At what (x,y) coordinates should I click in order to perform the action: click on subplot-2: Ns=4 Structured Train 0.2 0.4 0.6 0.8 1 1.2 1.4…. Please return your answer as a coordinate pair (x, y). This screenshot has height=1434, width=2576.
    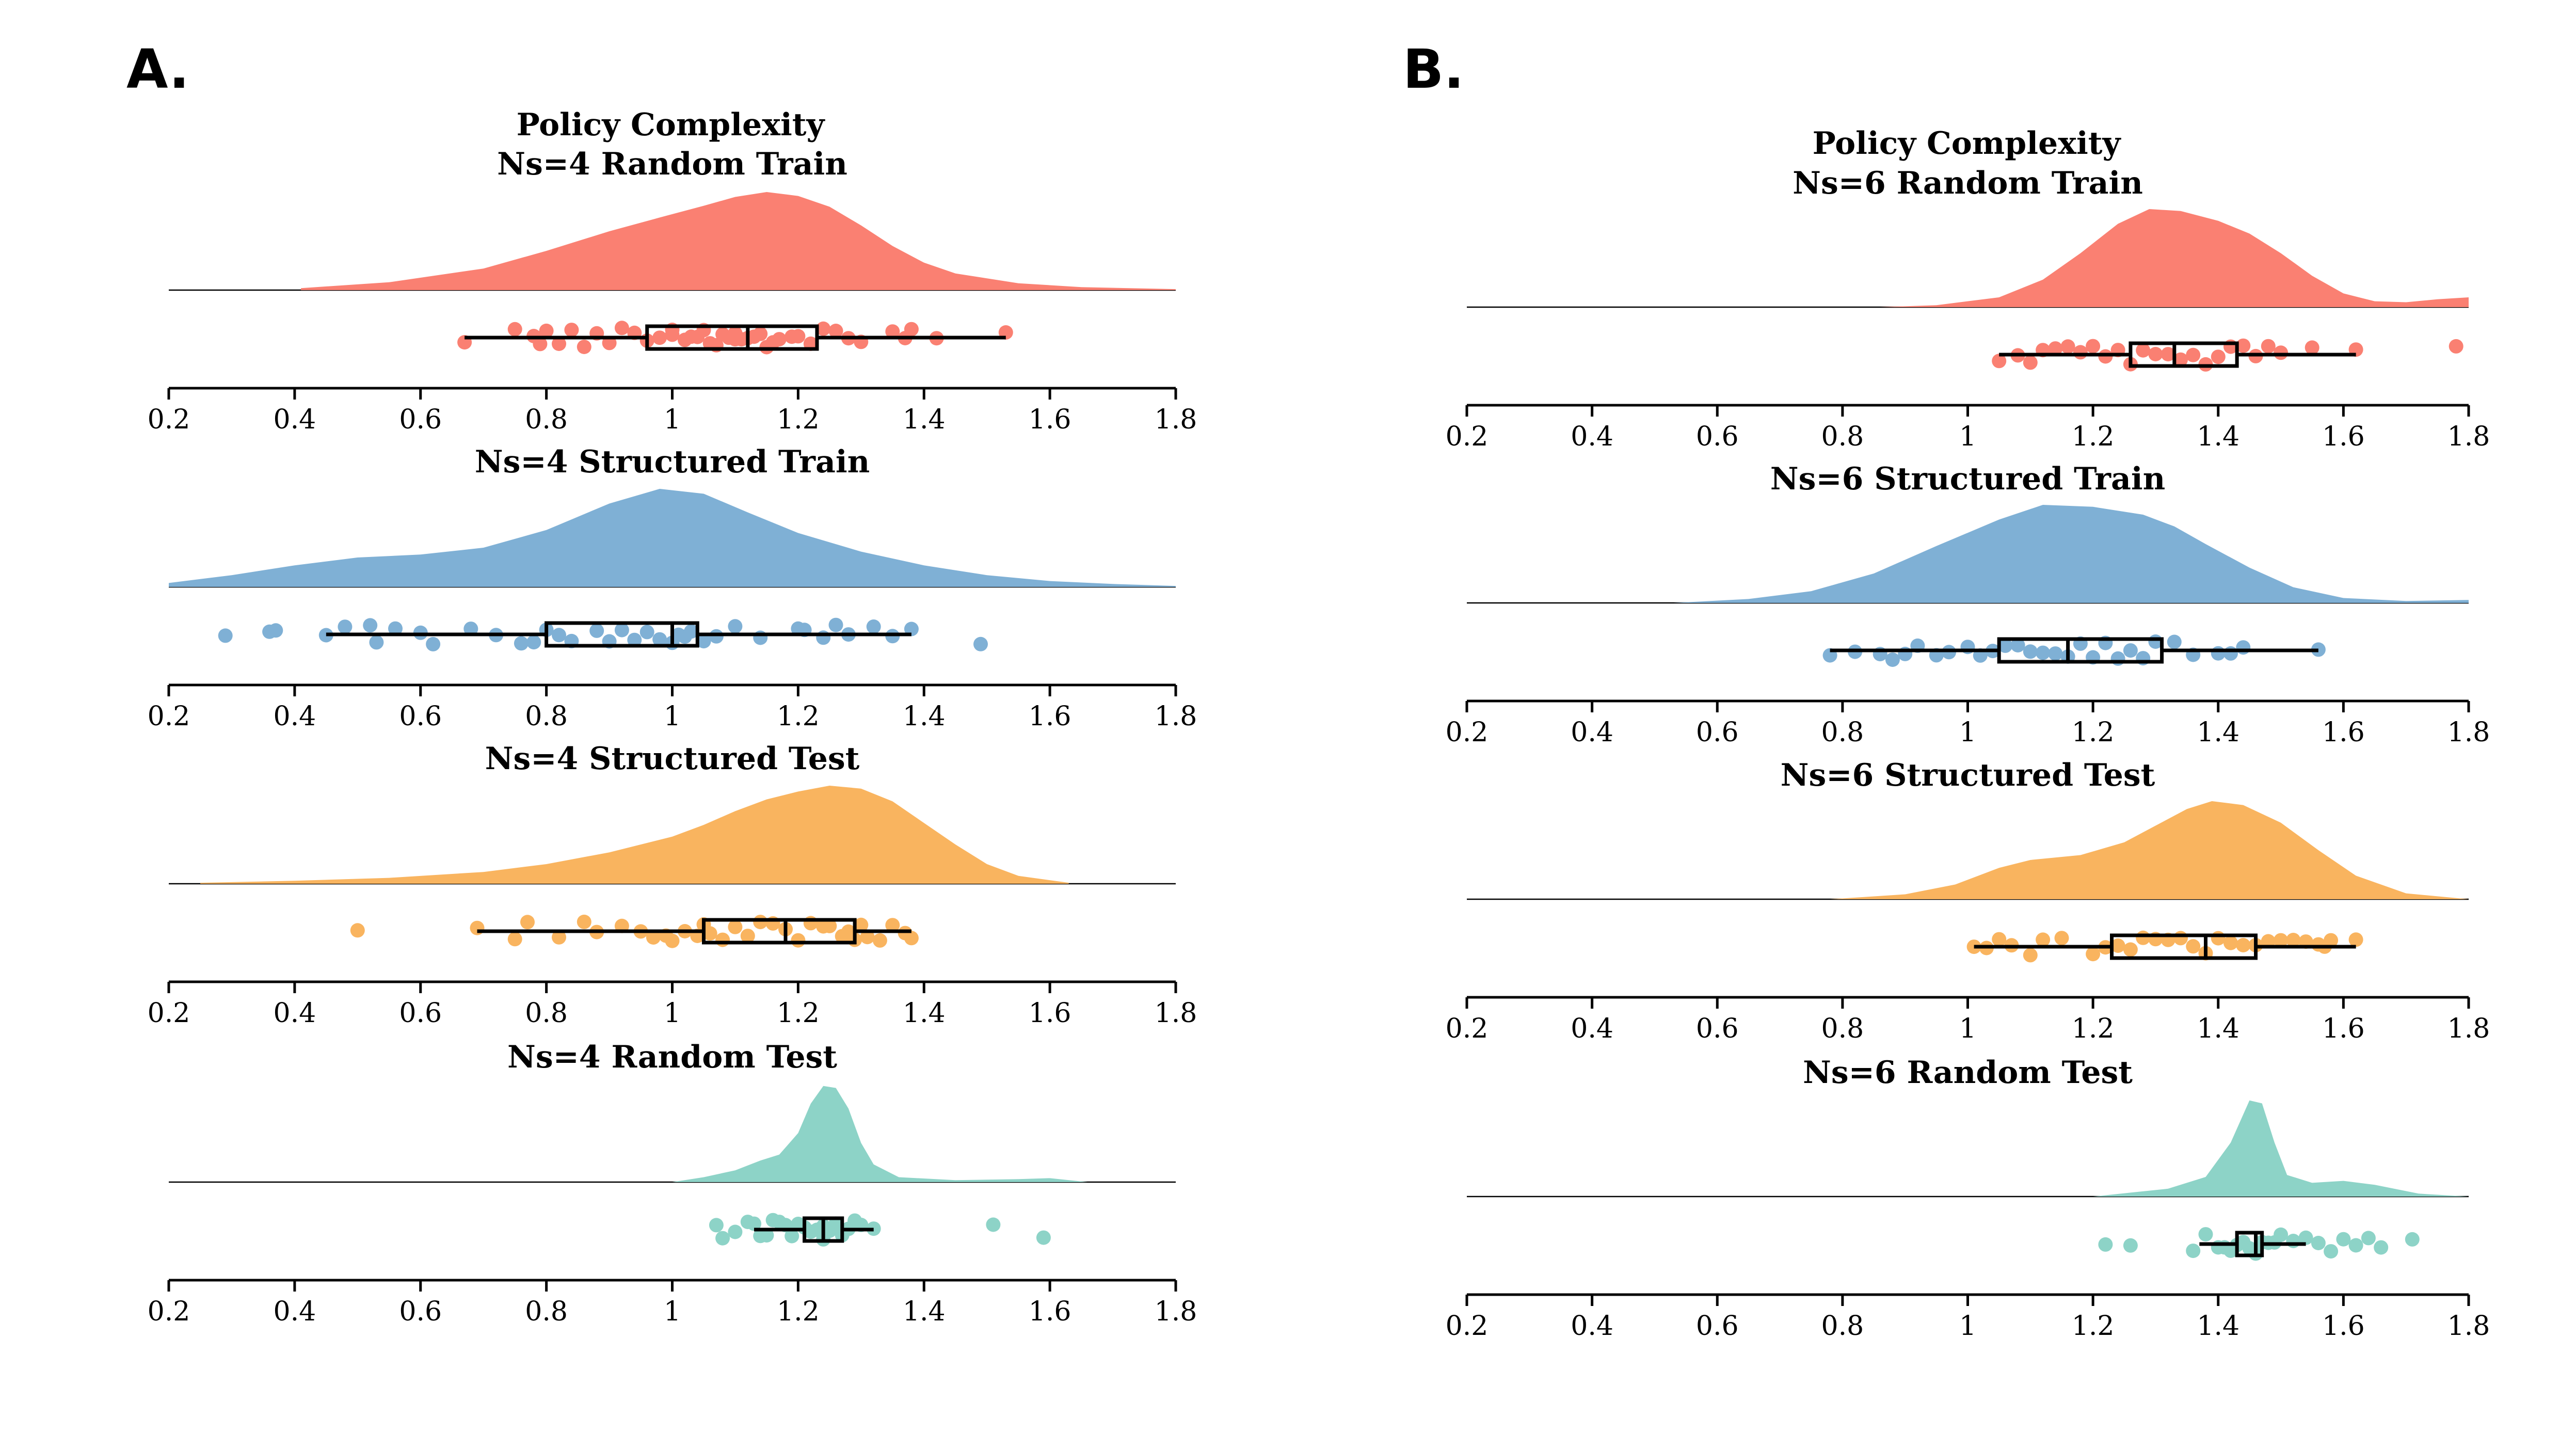
    Looking at the image, I should click on (672, 588).